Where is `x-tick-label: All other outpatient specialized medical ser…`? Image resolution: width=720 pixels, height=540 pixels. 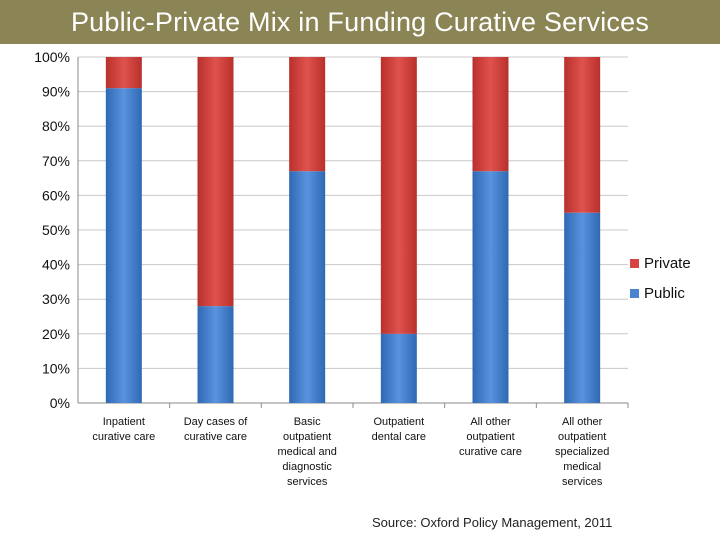
x-tick-label: All other outpatient specialized medical ser… is located at coordinates (582, 452).